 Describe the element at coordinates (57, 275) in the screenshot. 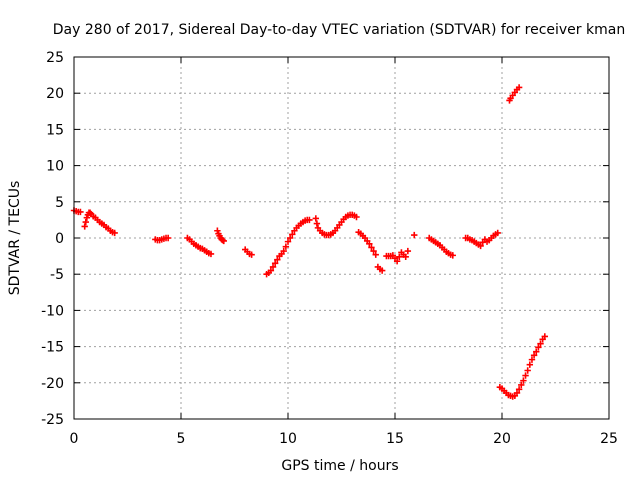

I see `y-tick-label: -5` at that location.